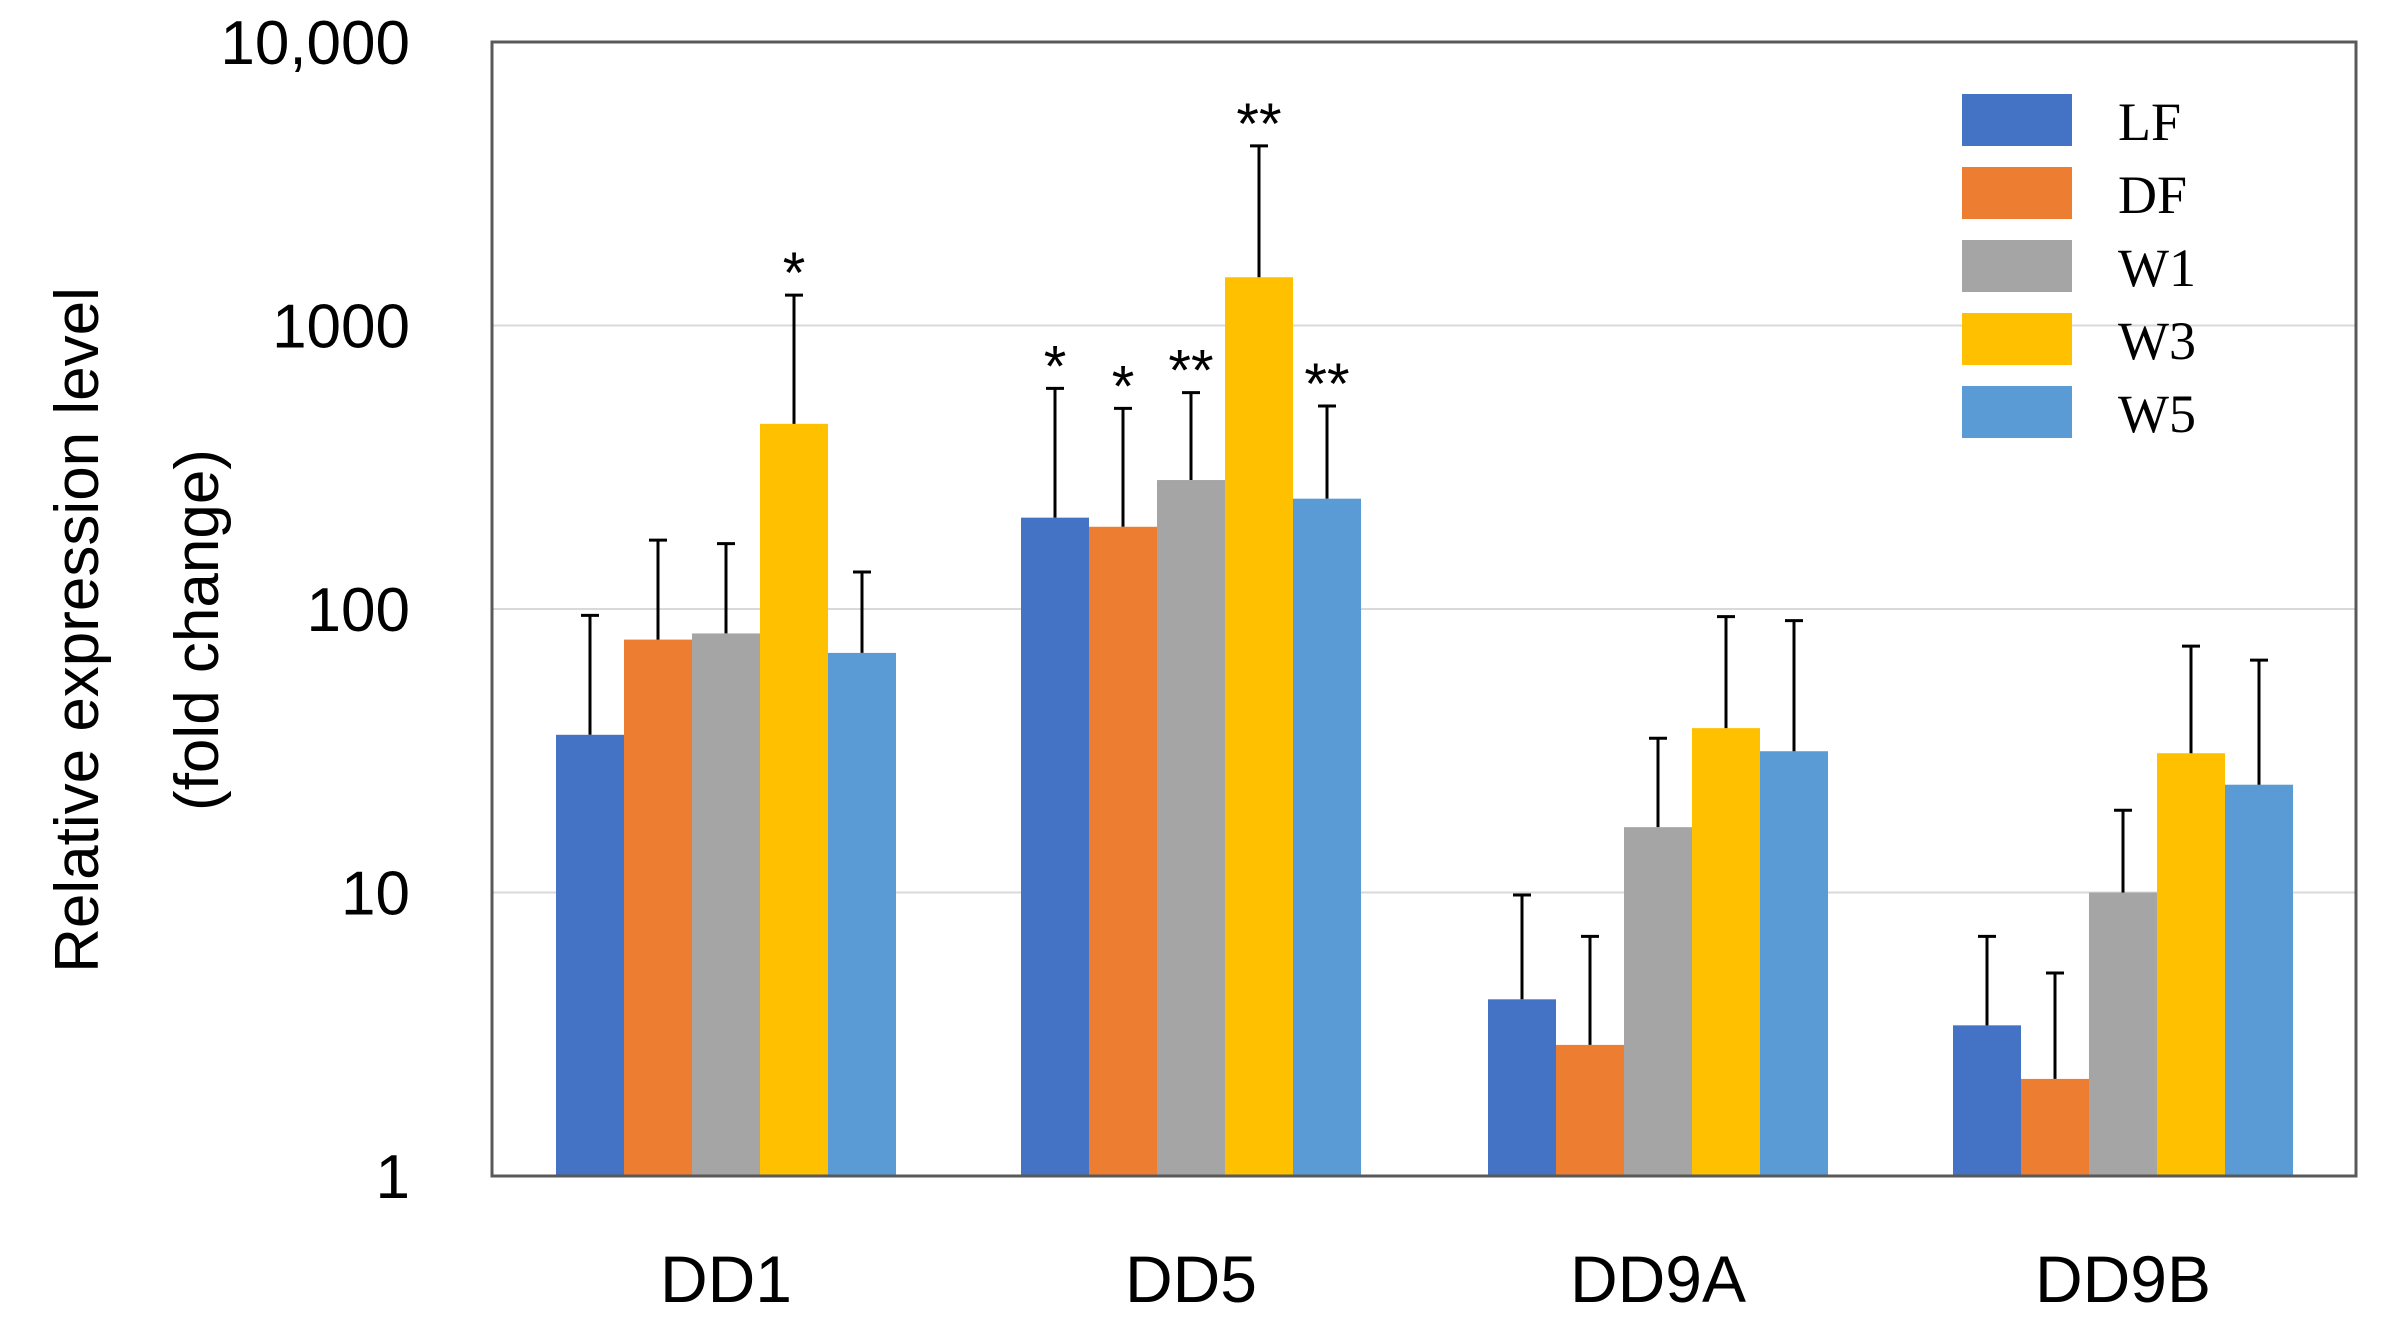 Image resolution: width=2395 pixels, height=1341 pixels. What do you see at coordinates (2017, 193) in the screenshot?
I see `legend-swatch-df` at bounding box center [2017, 193].